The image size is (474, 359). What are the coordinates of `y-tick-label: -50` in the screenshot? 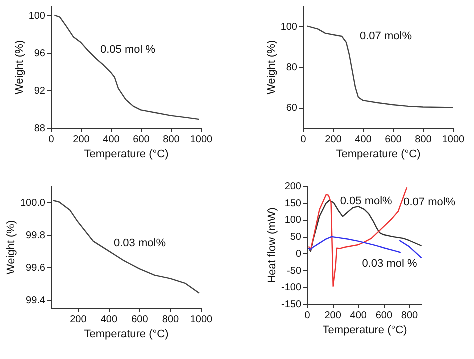 It's located at (294, 271).